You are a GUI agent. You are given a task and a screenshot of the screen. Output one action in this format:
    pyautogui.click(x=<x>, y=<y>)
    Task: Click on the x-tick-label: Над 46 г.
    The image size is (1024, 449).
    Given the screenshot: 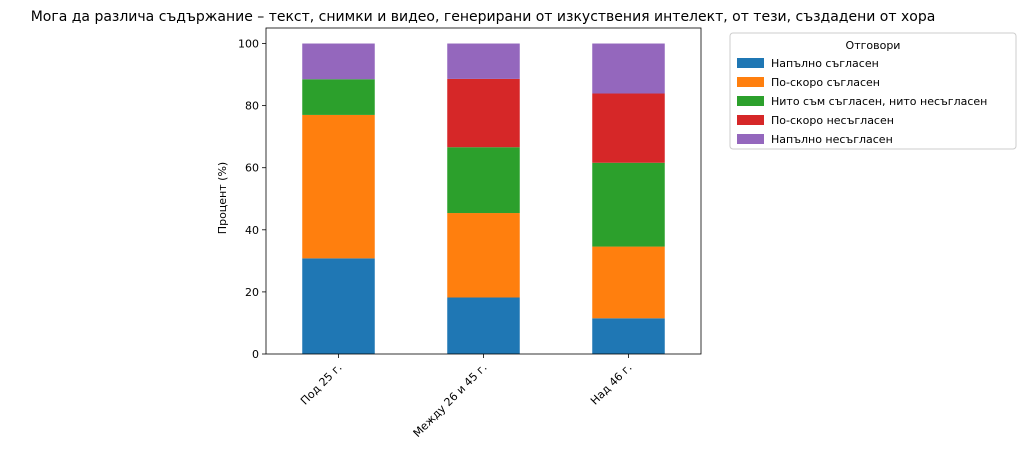 What is the action you would take?
    pyautogui.click(x=611, y=384)
    